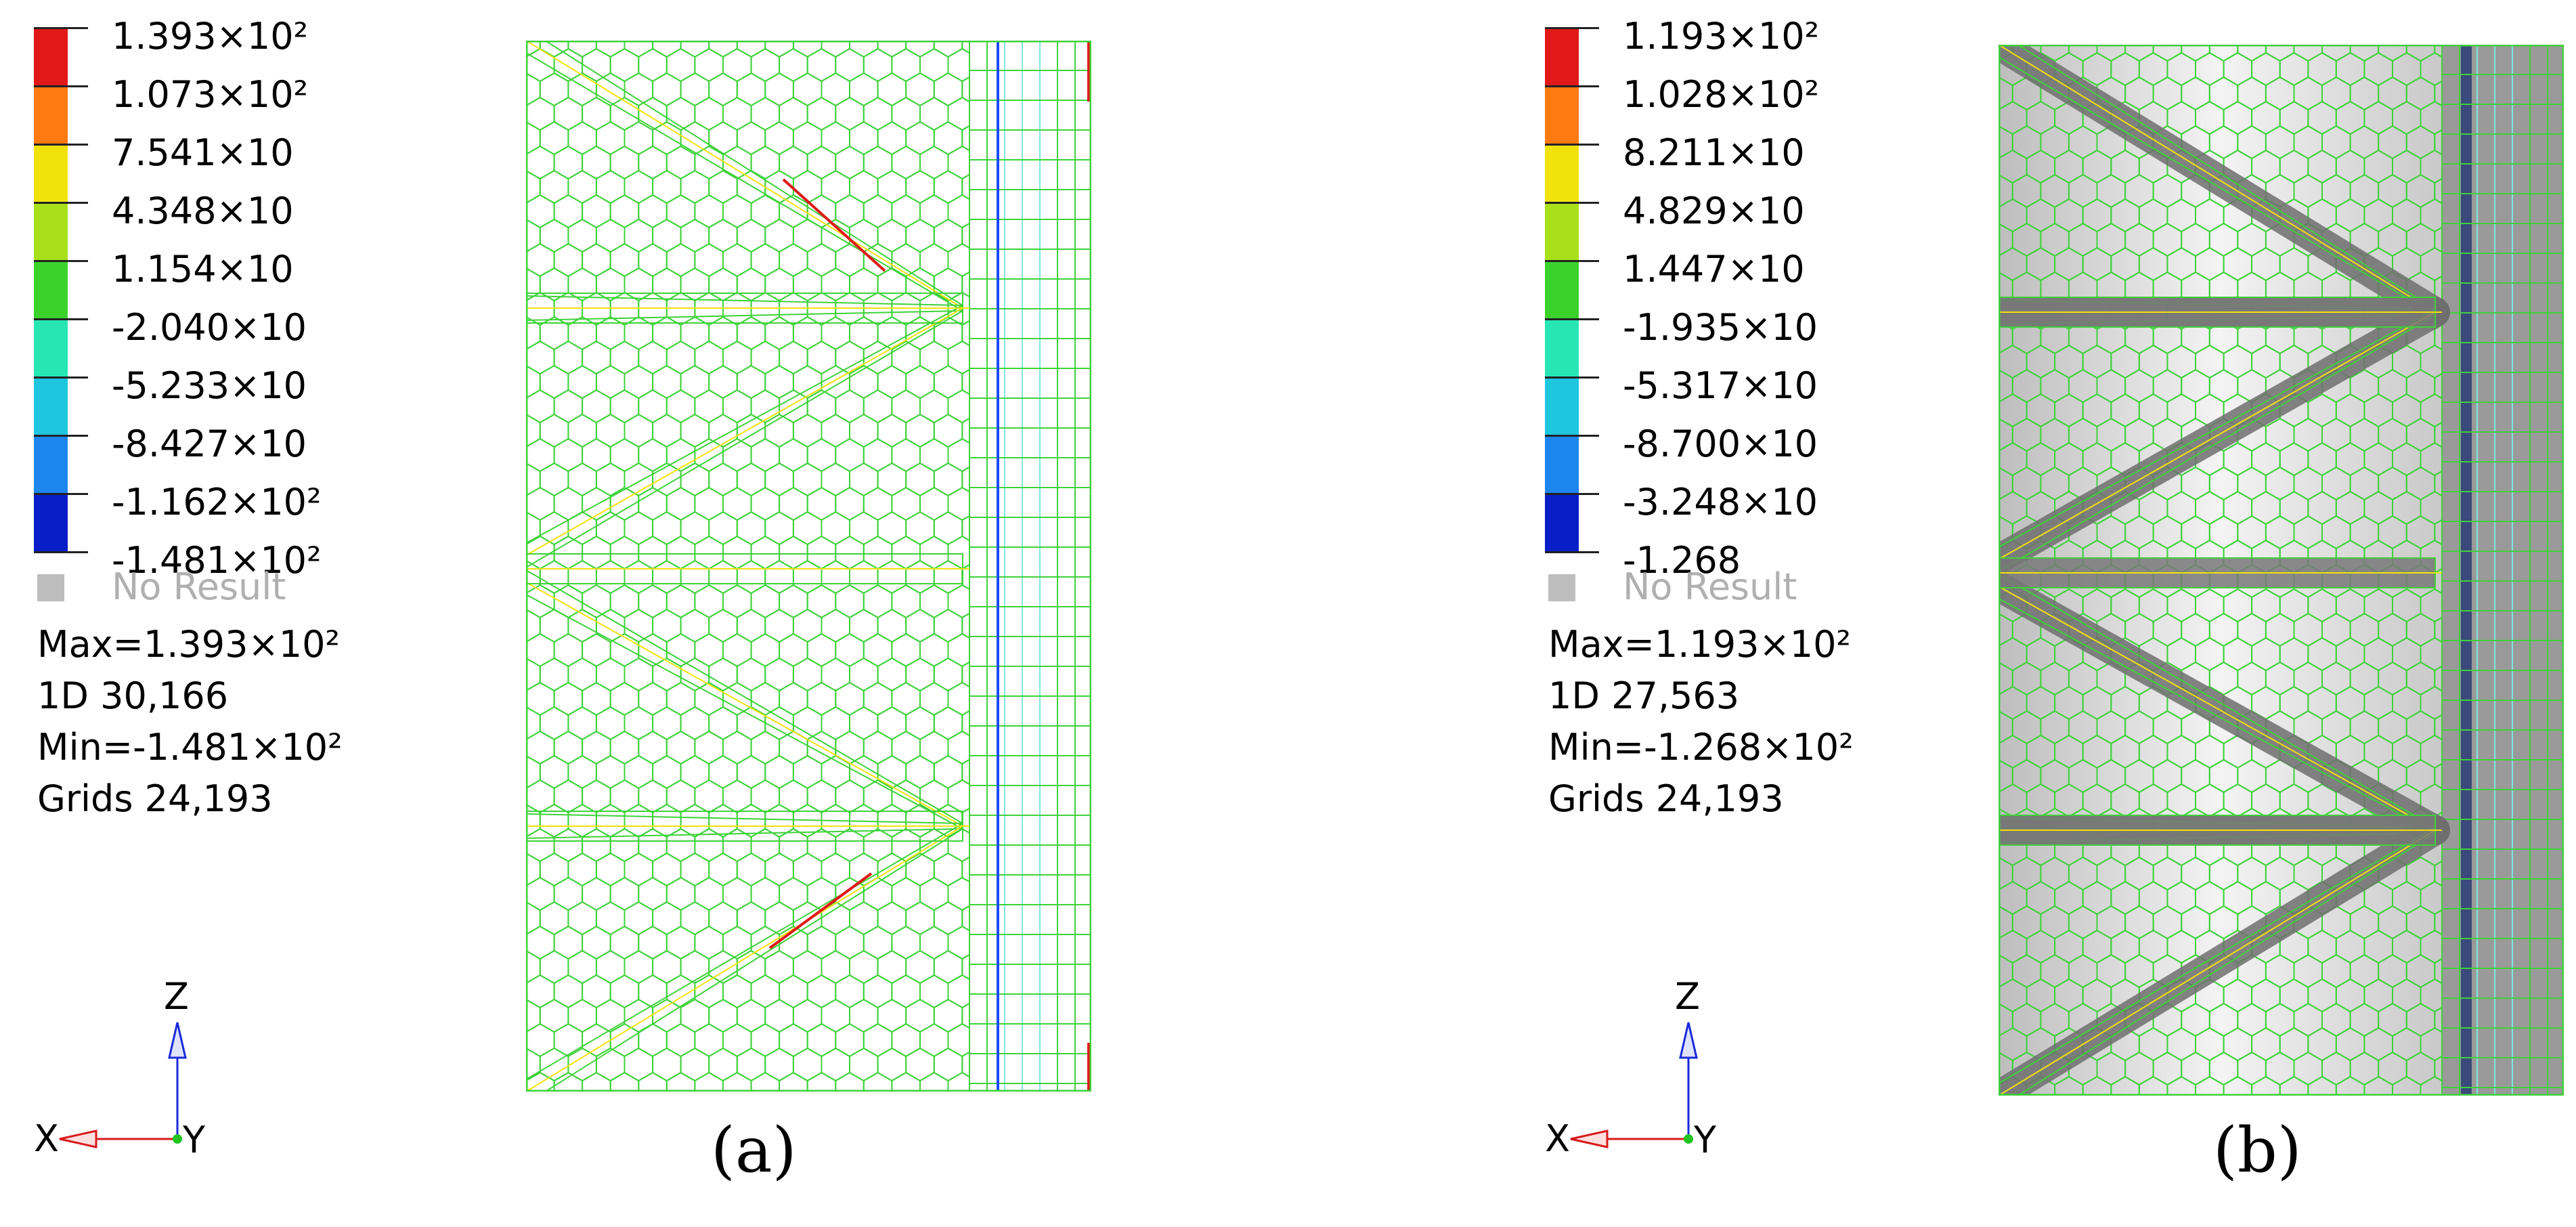 Image resolution: width=2576 pixels, height=1227 pixels. Describe the element at coordinates (120, 1068) in the screenshot. I see `axis-triad: Z X Y` at that location.